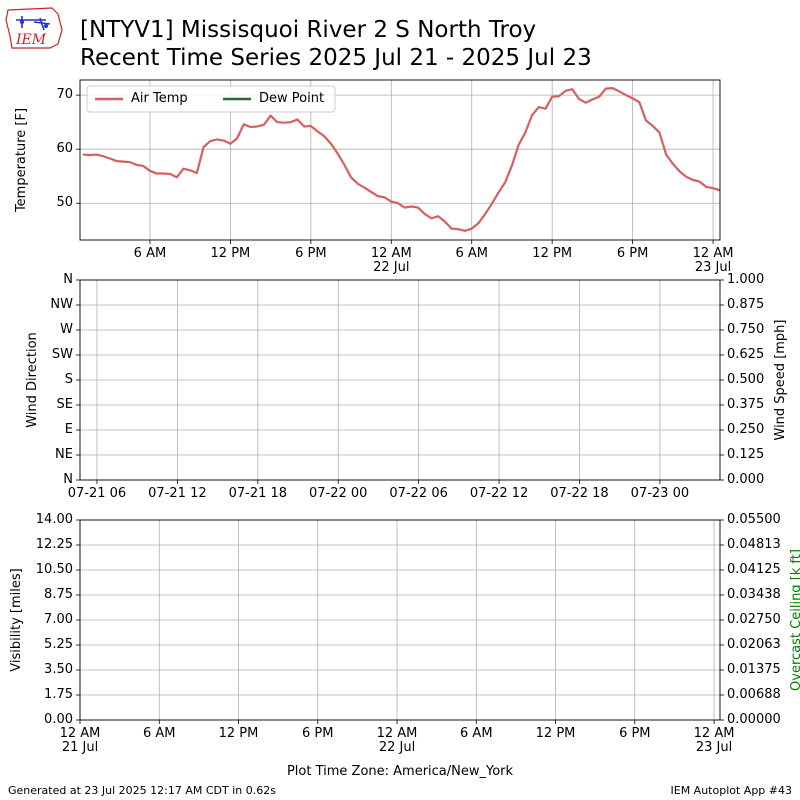 This screenshot has width=800, height=800. I want to click on x-axis-label: Plot Time Zone: America/New_York, so click(400, 771).